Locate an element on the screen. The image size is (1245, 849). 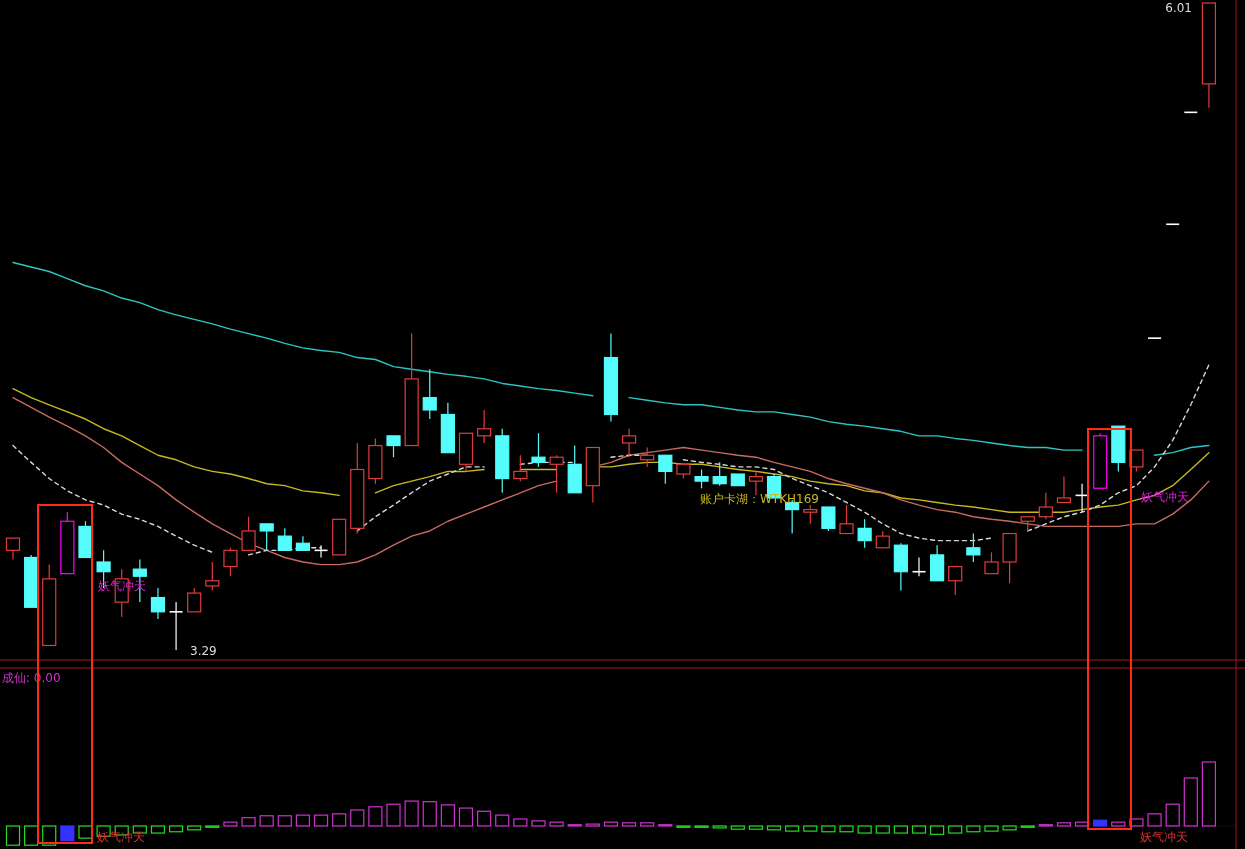
annotation: 账户卡湖：WTKH169 is located at coordinates (759, 499).